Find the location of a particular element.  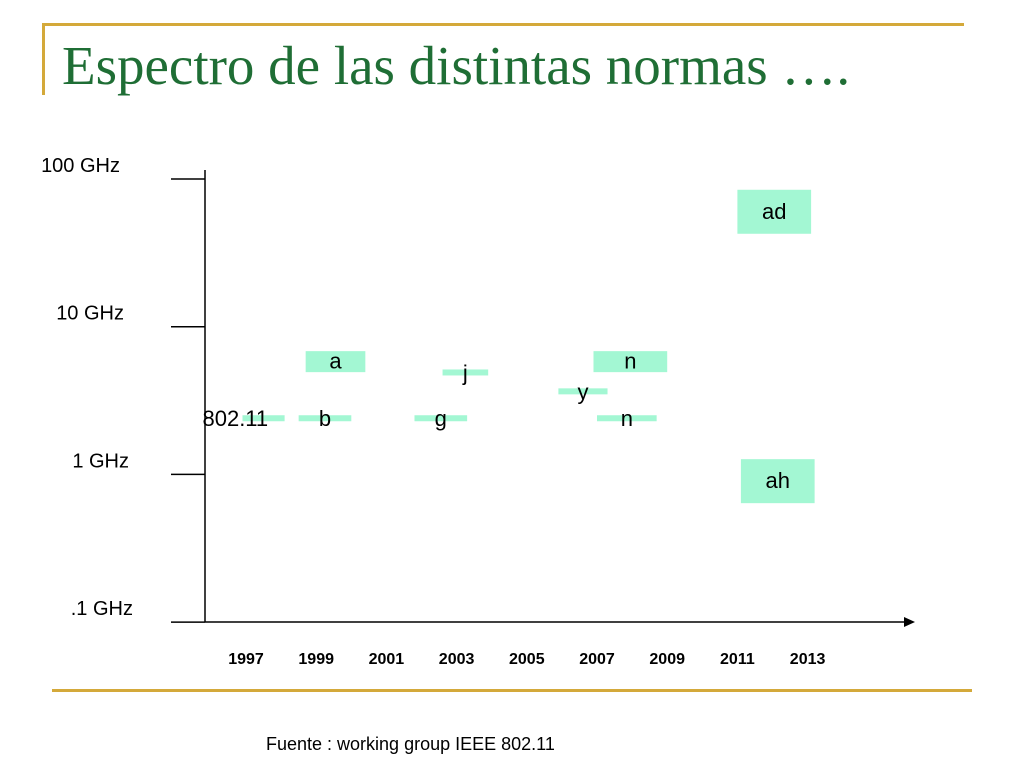

slide-title: Espectro de las distintas normas …. is located at coordinates (456, 65).